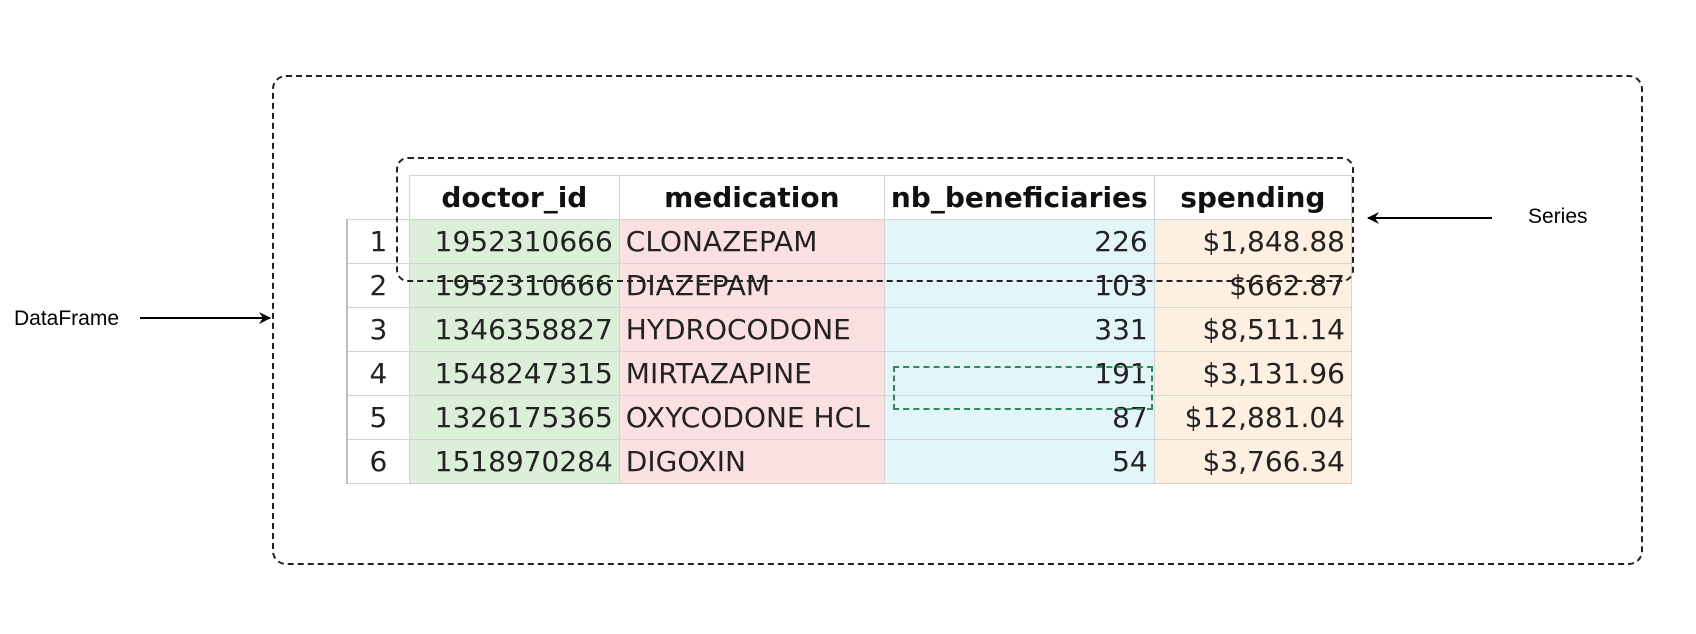 This screenshot has height=634, width=1696. What do you see at coordinates (751, 417) in the screenshot?
I see `cell-medication: OXYCODONE HCL` at bounding box center [751, 417].